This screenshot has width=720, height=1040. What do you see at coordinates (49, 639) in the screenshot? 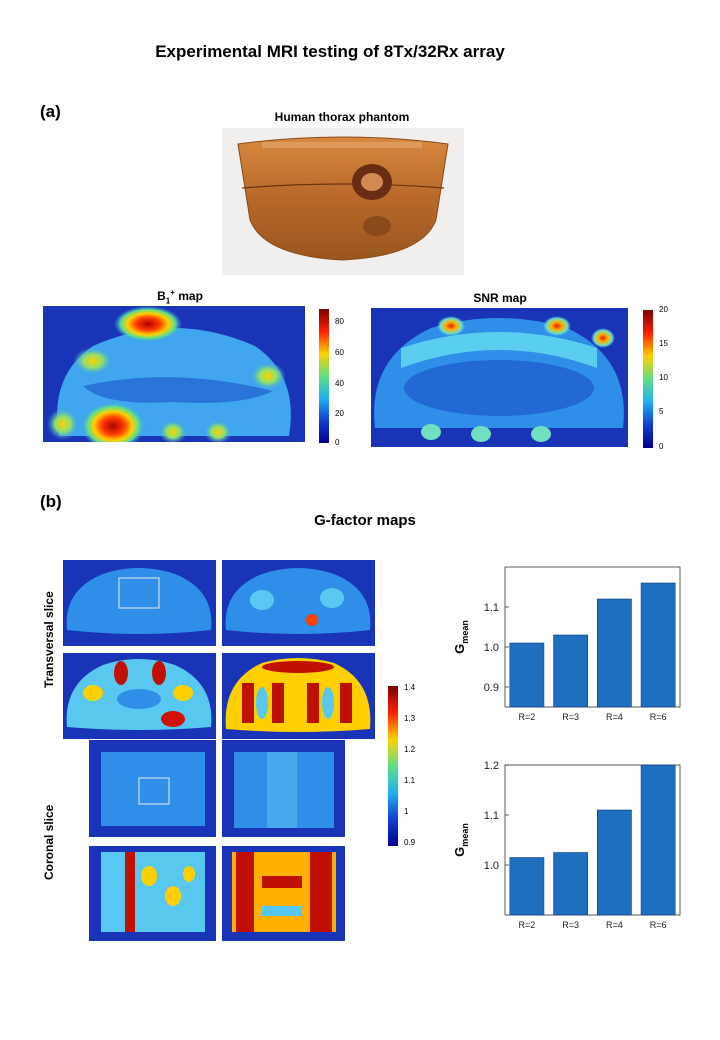
I see `transversal-label: Transversal slice` at bounding box center [49, 639].